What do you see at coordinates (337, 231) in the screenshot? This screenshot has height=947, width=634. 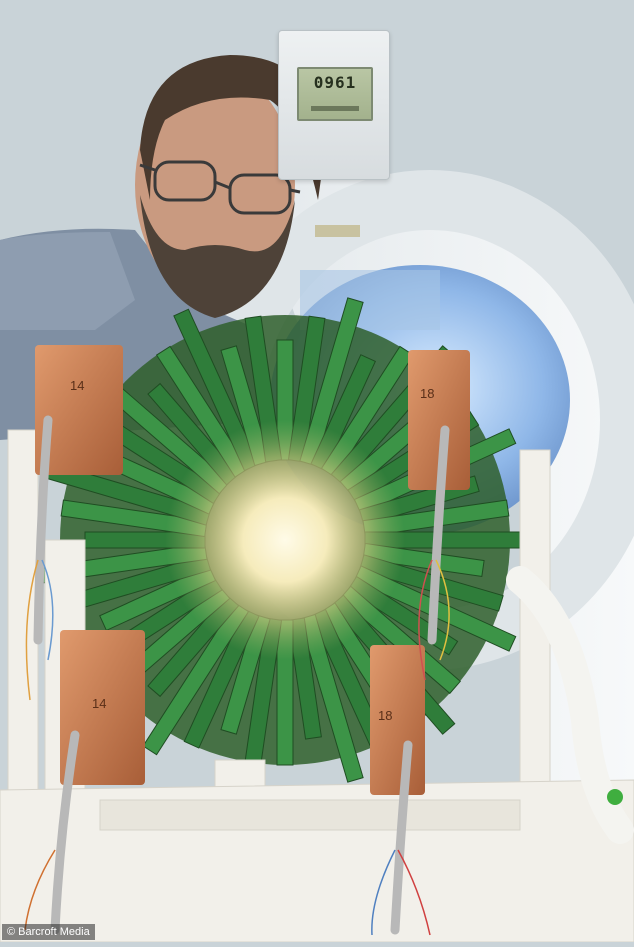 I see `scanner-label` at bounding box center [337, 231].